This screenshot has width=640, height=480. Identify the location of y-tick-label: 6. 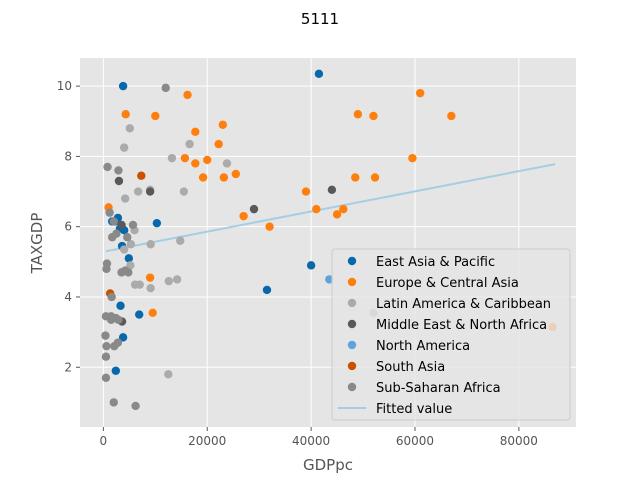
(68, 227).